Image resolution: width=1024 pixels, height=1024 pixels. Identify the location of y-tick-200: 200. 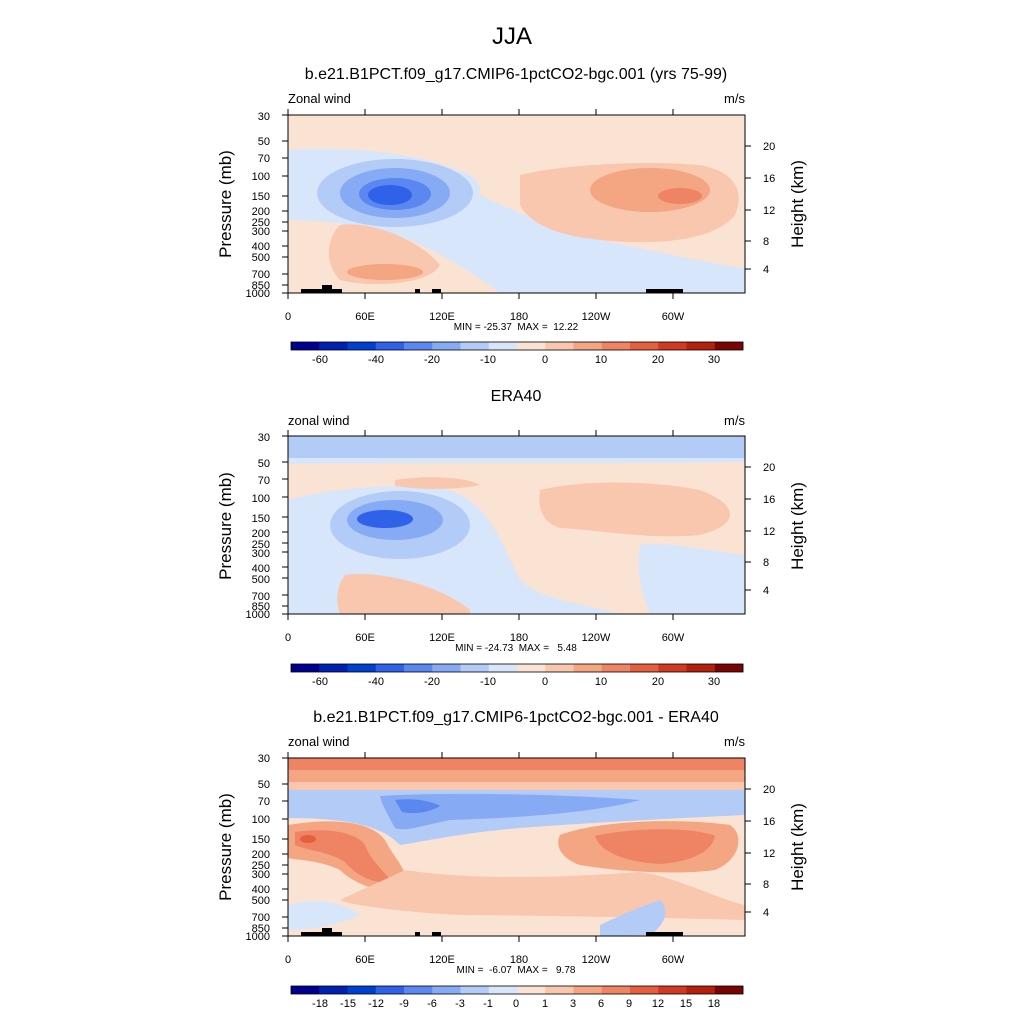
(261, 855).